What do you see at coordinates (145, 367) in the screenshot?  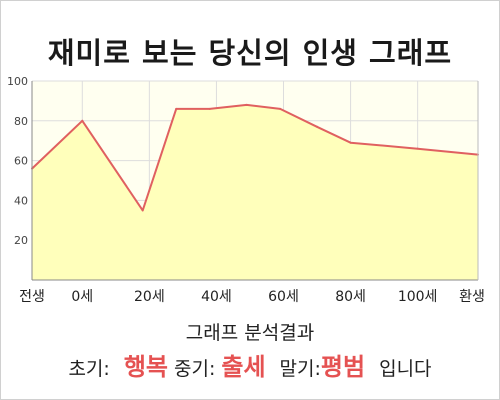 I see `early-value: 행복` at bounding box center [145, 367].